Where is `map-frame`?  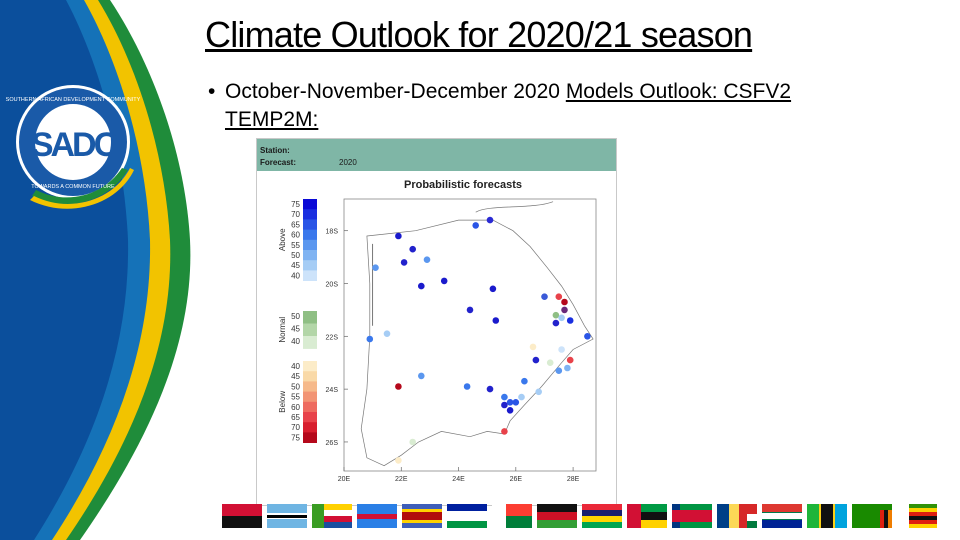
map-frame is located at coordinates (470, 335).